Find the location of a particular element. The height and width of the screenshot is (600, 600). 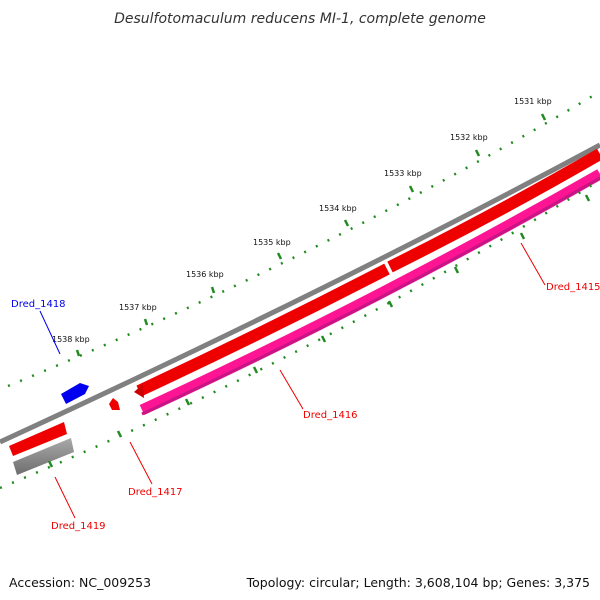

gene-gray-lower is located at coordinates (43, 456).